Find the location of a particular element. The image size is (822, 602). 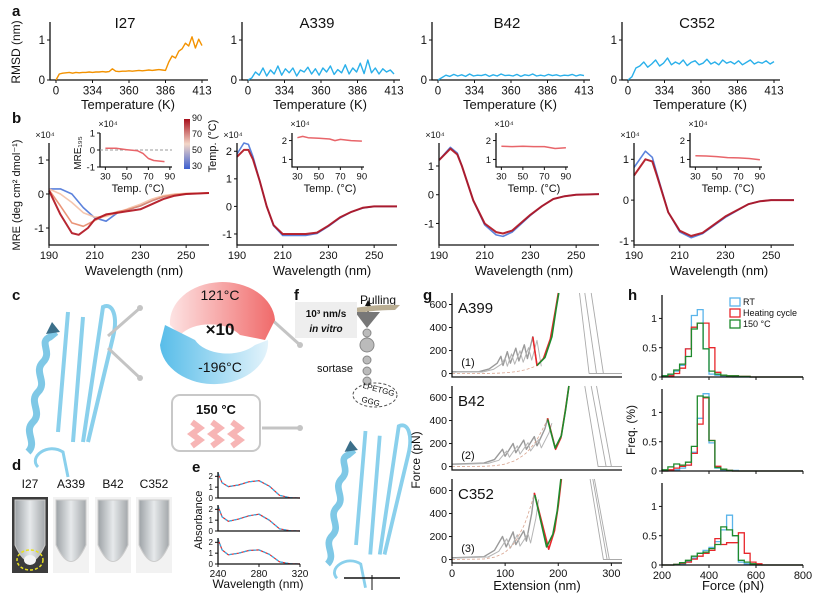

panel-label-d: d is located at coordinates (16, 465).